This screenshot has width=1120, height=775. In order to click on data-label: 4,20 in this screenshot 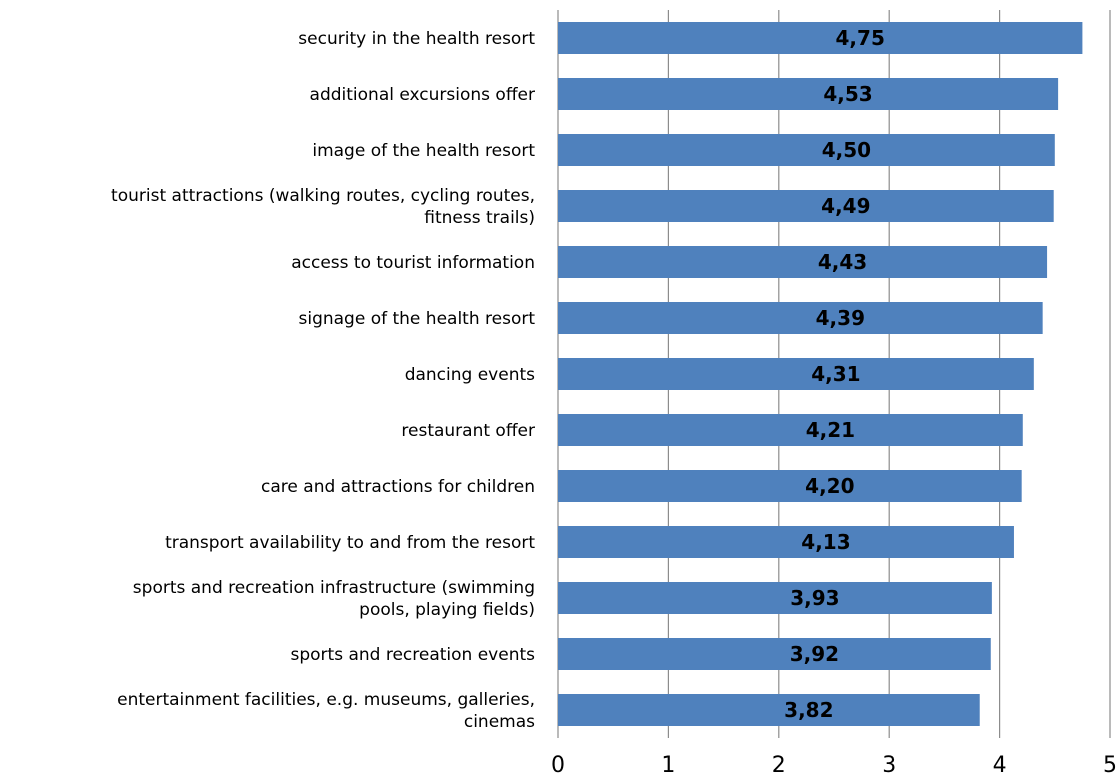, I will do `click(829, 486)`.